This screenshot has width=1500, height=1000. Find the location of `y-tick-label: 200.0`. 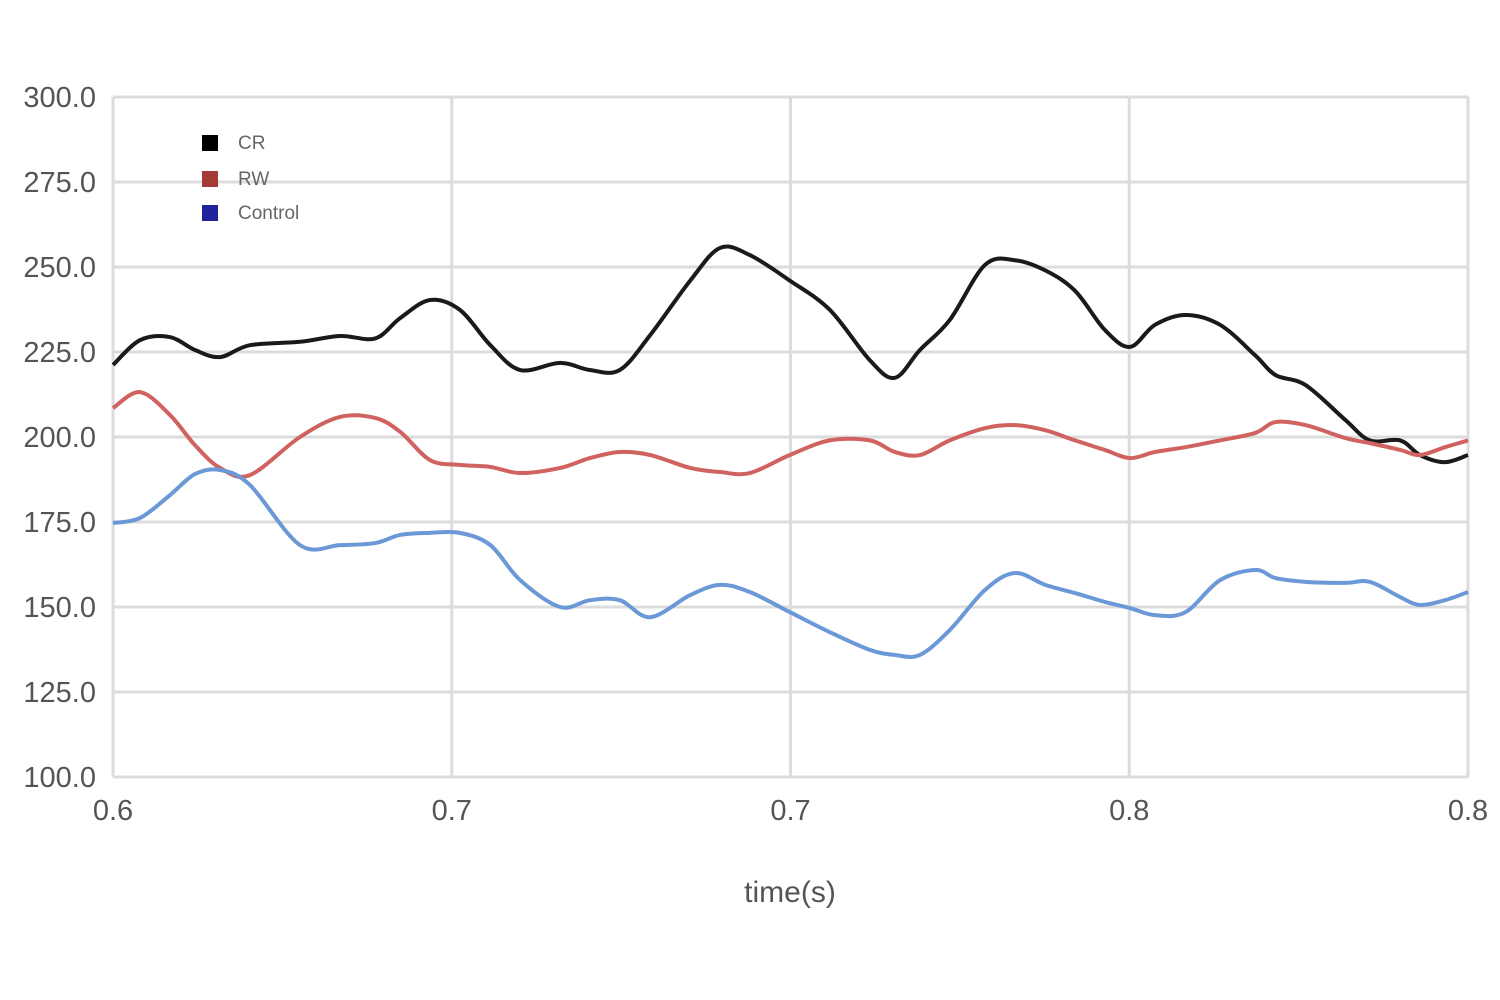

y-tick-label: 200.0 is located at coordinates (59, 438).